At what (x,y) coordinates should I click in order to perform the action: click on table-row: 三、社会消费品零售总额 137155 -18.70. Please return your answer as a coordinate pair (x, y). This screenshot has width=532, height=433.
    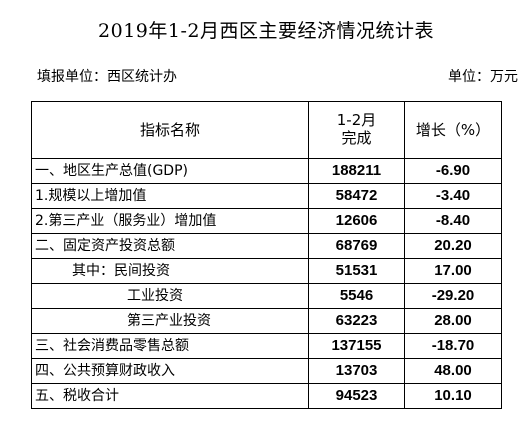
    Looking at the image, I should click on (266, 346).